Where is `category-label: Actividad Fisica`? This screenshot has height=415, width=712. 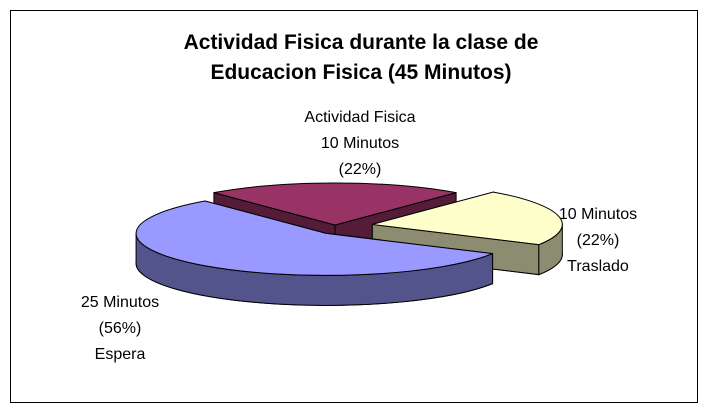
category-label: Actividad Fisica is located at coordinates (359, 117).